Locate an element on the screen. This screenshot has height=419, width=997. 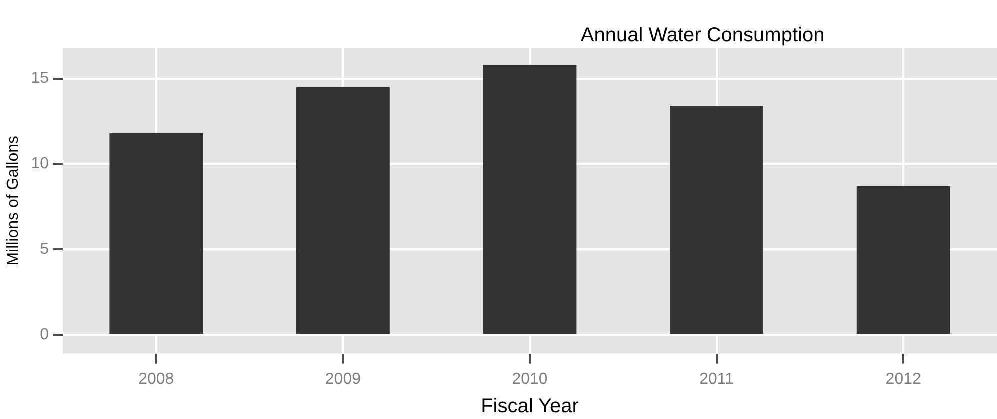
y-tick-label: 10 is located at coordinates (40, 164).